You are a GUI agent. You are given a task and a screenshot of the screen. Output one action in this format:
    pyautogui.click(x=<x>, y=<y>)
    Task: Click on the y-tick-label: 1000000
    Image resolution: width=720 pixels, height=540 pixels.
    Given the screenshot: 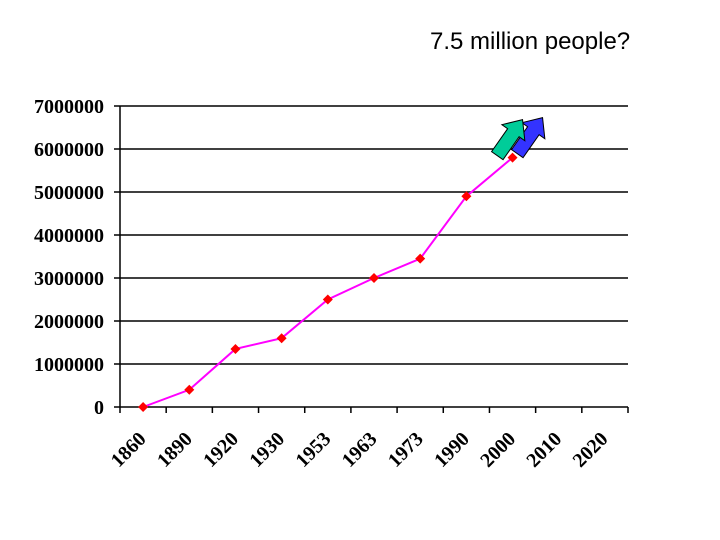 What is the action you would take?
    pyautogui.click(x=69, y=365)
    